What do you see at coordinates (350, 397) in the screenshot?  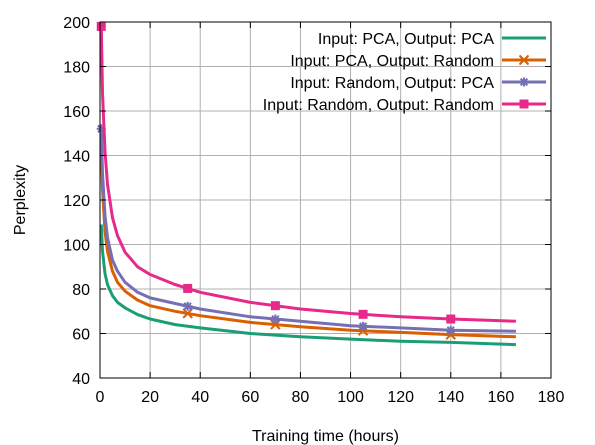 I see `x-tick-label: 100` at bounding box center [350, 397].